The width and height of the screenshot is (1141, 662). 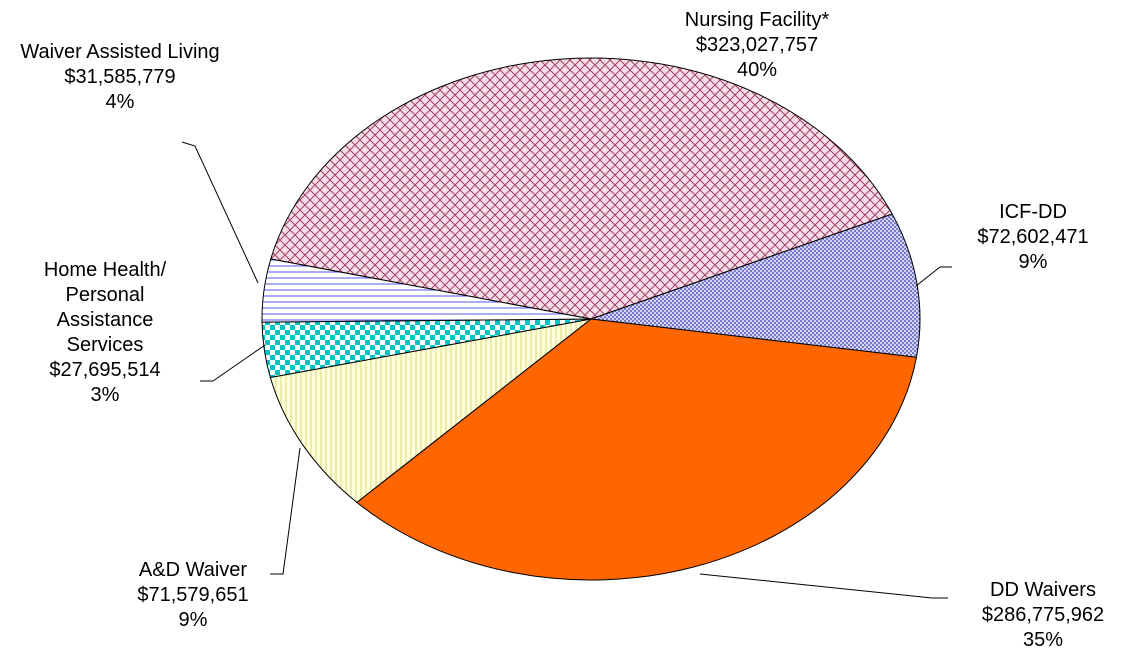 I want to click on value-label: $71,579,651, so click(x=193, y=595).